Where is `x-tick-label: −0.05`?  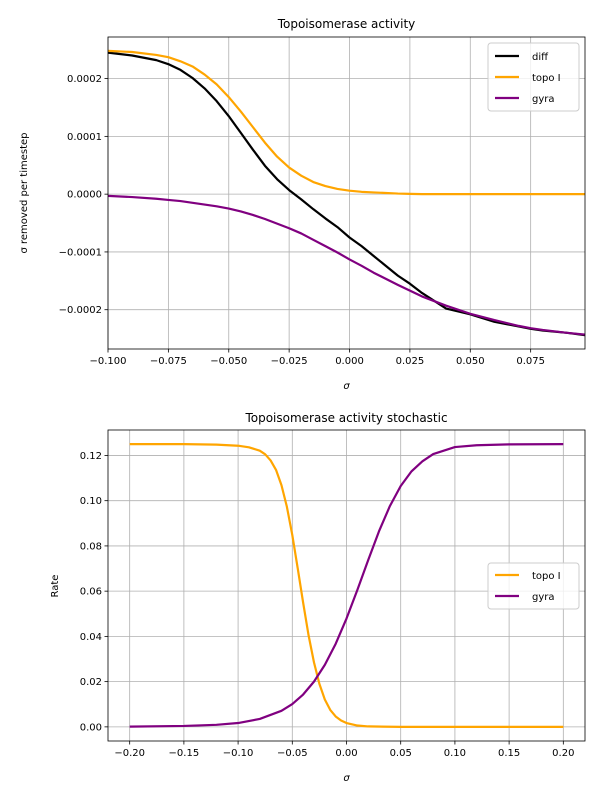 x-tick-label: −0.05 is located at coordinates (292, 753).